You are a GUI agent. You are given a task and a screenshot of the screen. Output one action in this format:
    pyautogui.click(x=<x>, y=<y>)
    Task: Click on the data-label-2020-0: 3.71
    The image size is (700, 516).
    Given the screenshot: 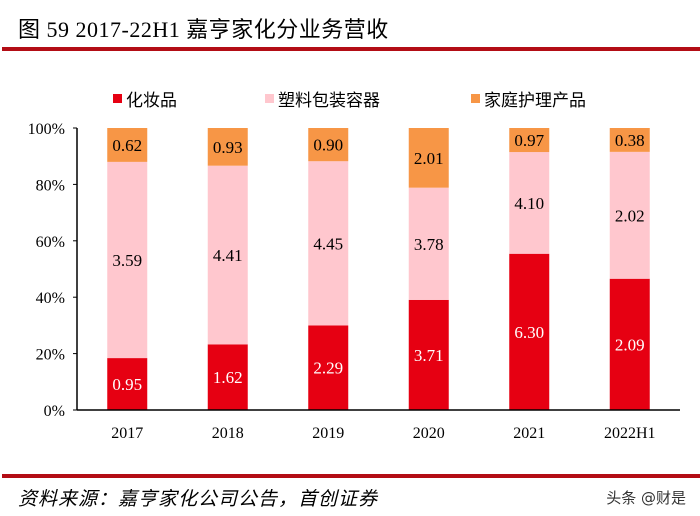 What is the action you would take?
    pyautogui.click(x=429, y=355)
    